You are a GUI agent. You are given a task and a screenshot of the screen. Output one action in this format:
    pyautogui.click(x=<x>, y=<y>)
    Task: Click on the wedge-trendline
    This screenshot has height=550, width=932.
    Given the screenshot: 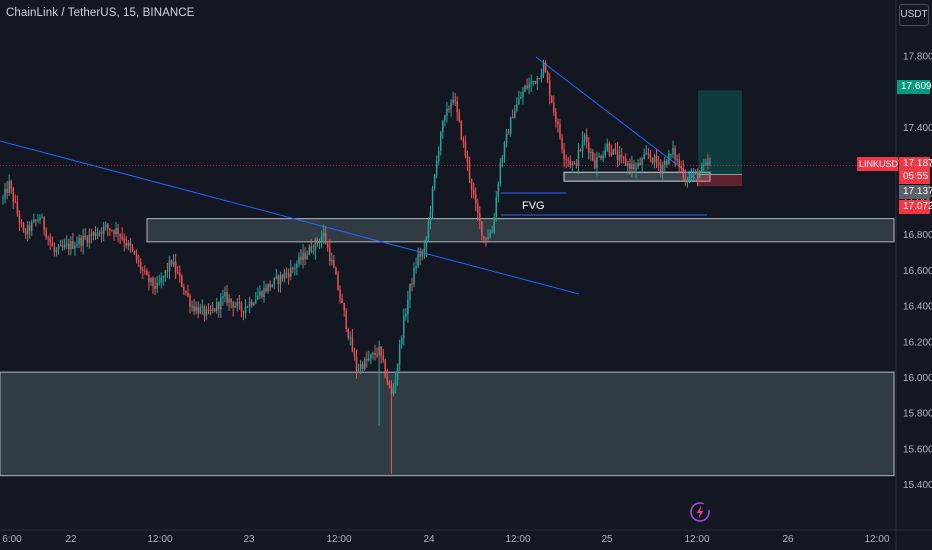 What is the action you would take?
    pyautogui.click(x=616, y=118)
    